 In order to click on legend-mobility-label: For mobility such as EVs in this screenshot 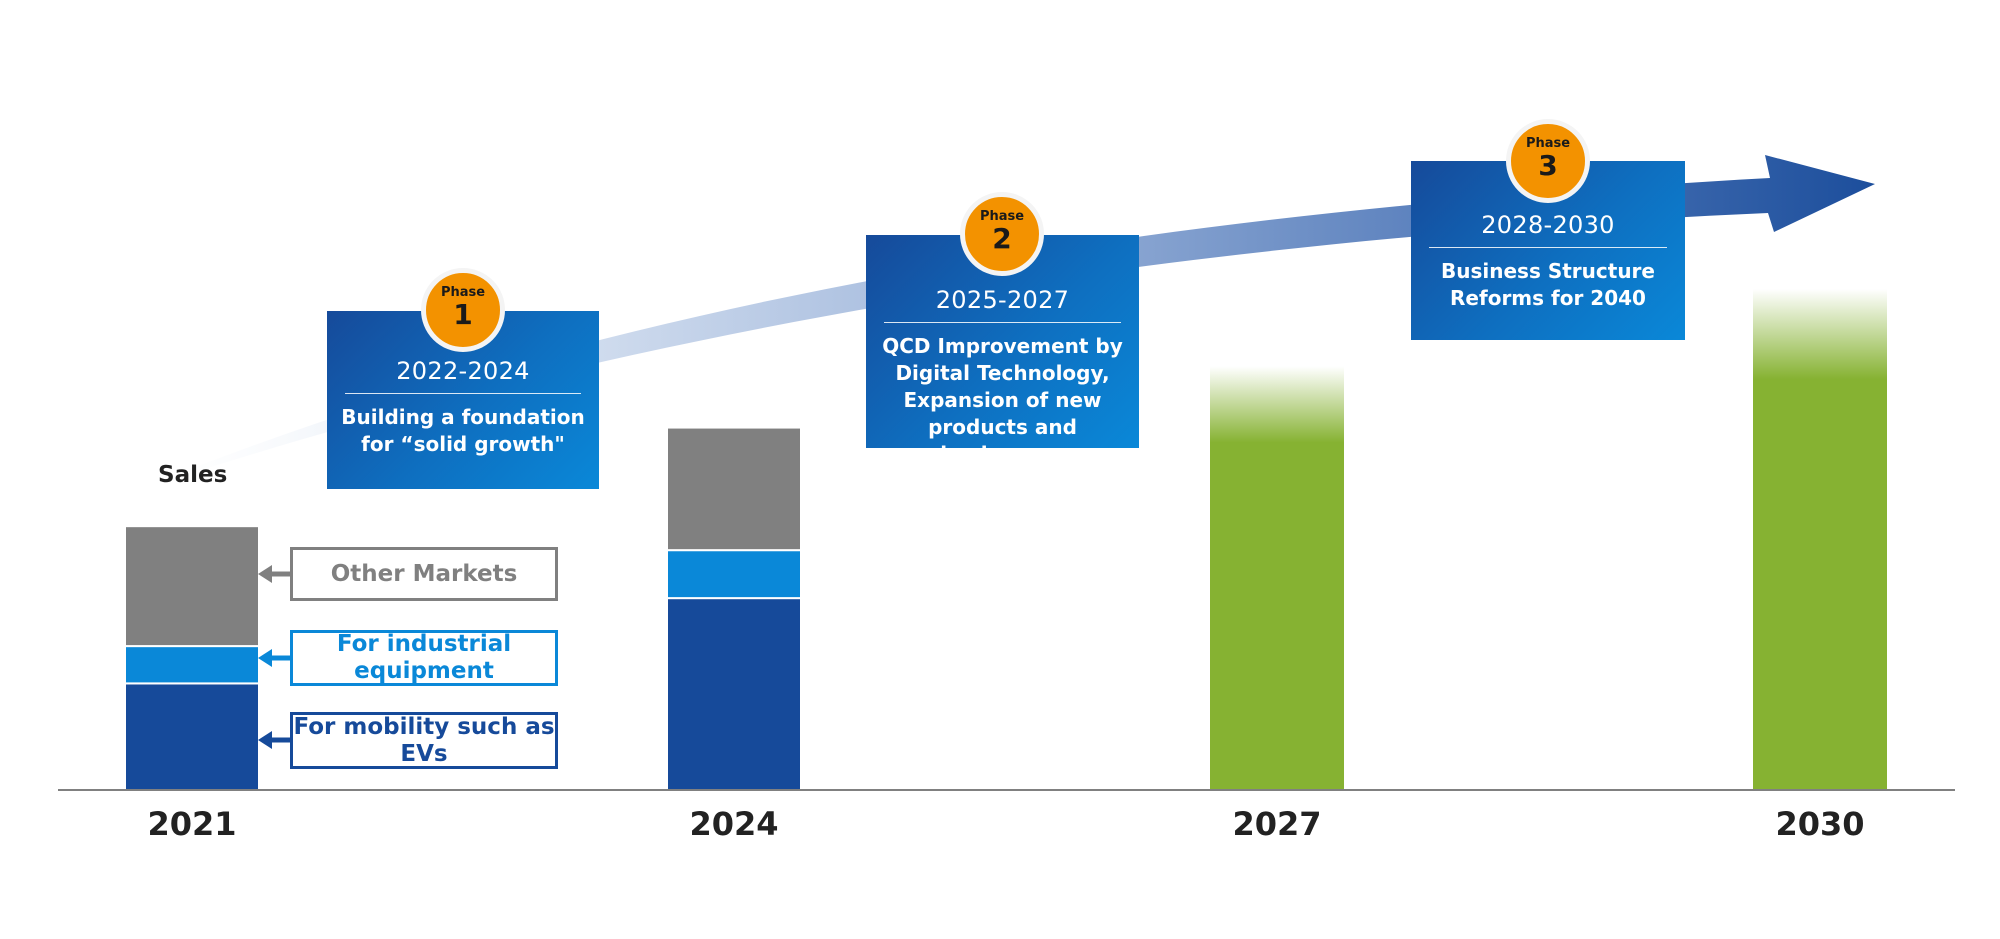, I will do `click(424, 740)`.